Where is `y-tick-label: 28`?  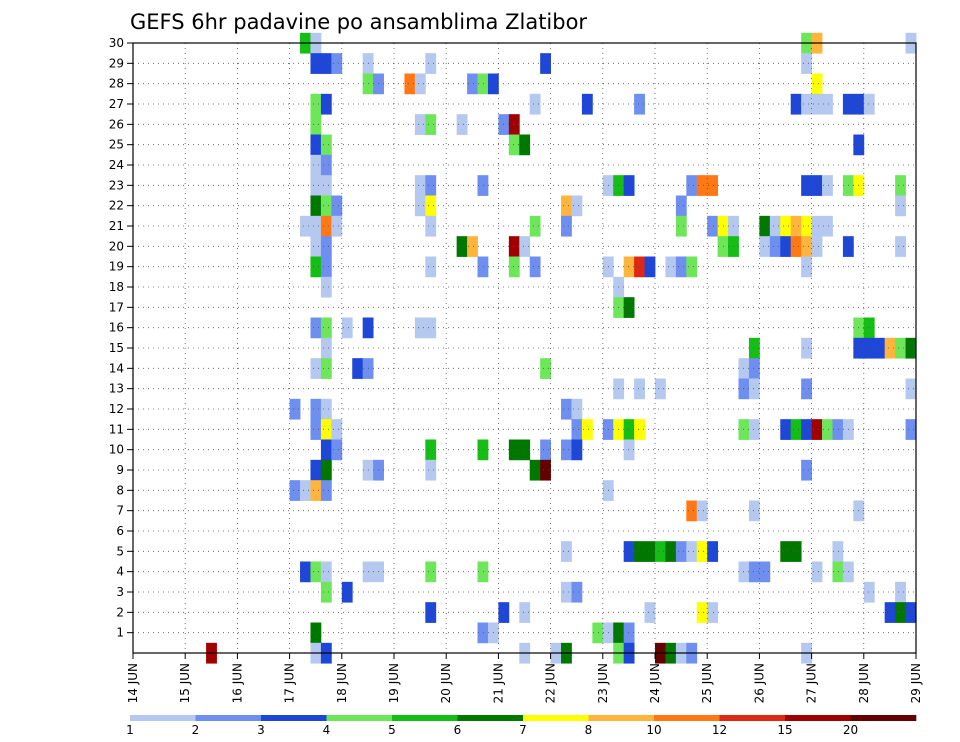 y-tick-label: 28 is located at coordinates (116, 84).